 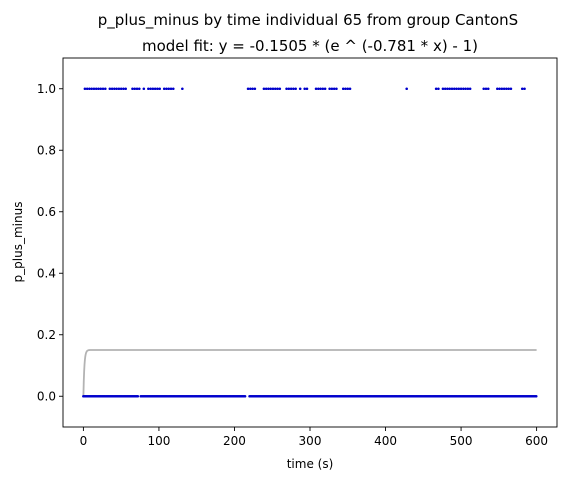 What do you see at coordinates (18, 242) in the screenshot?
I see `y-axis-label: p_plus_minus` at bounding box center [18, 242].